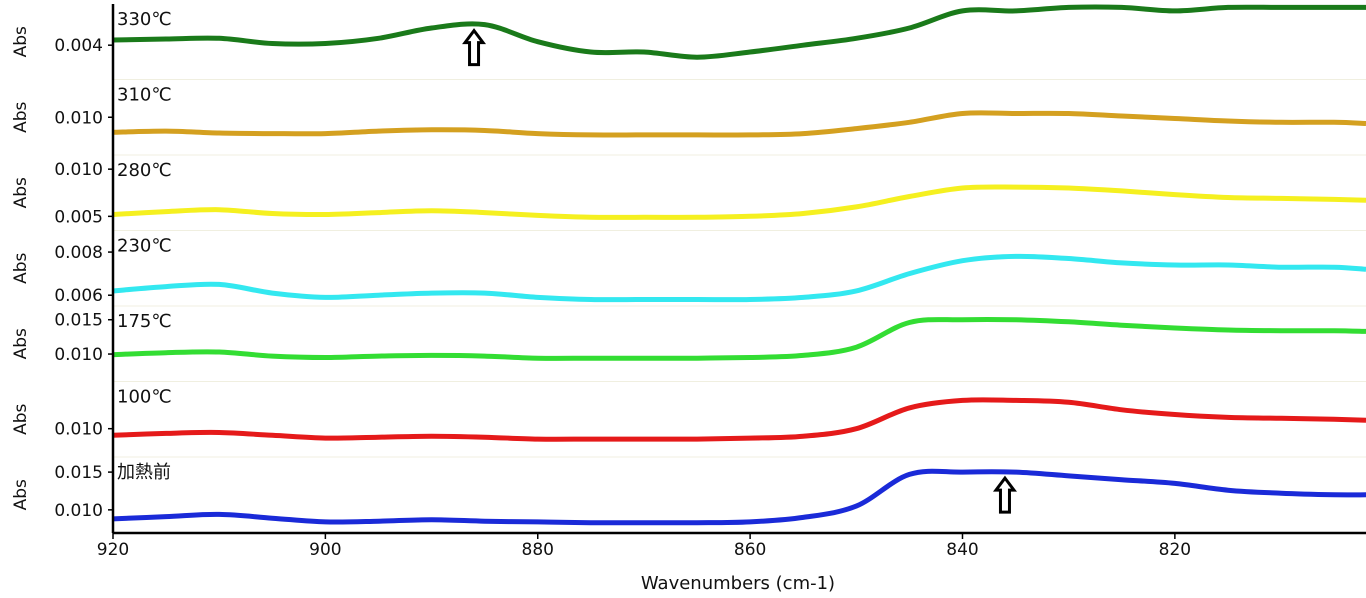  I want to click on temperature-label: 280℃, so click(144, 170).